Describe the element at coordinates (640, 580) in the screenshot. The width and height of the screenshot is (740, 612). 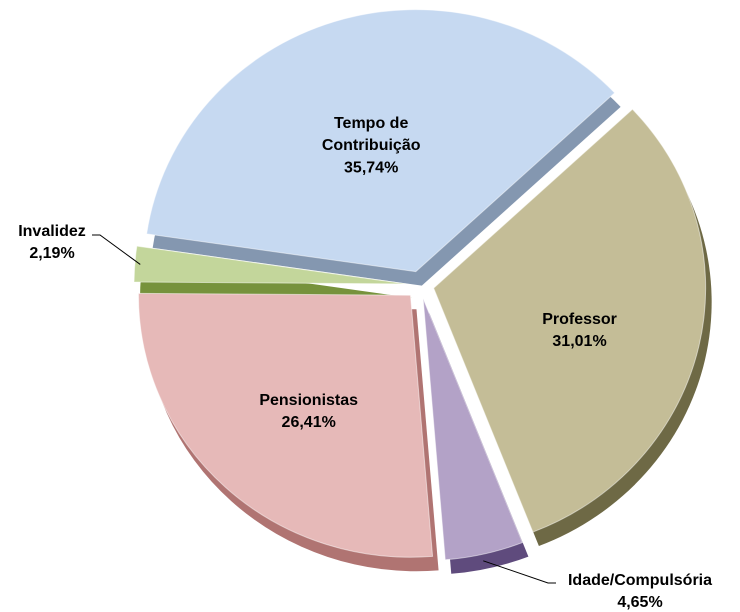
I see `slice-label: Idade/Compulsória` at that location.